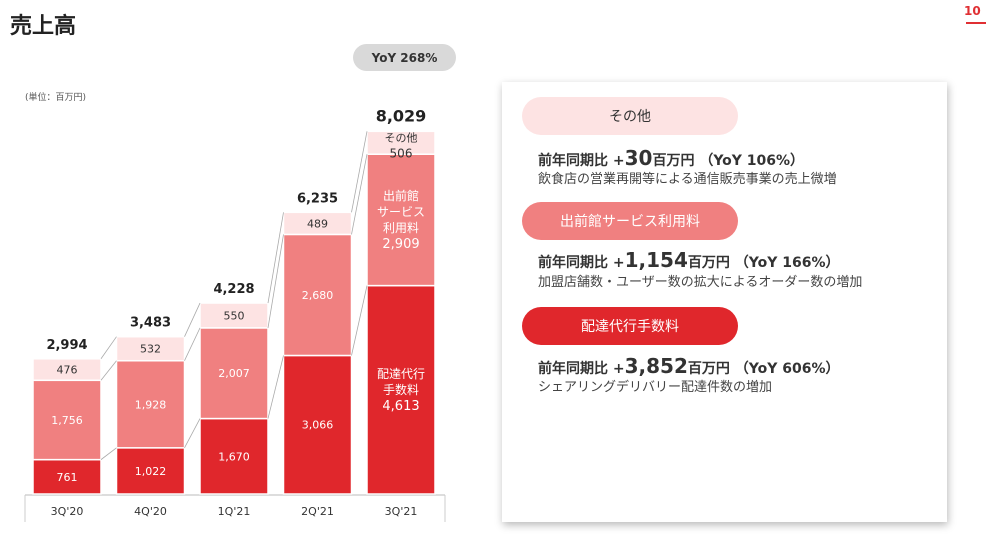  I want to click on stat-other-suffix: 百万円 （YoY 106%）, so click(728, 161).